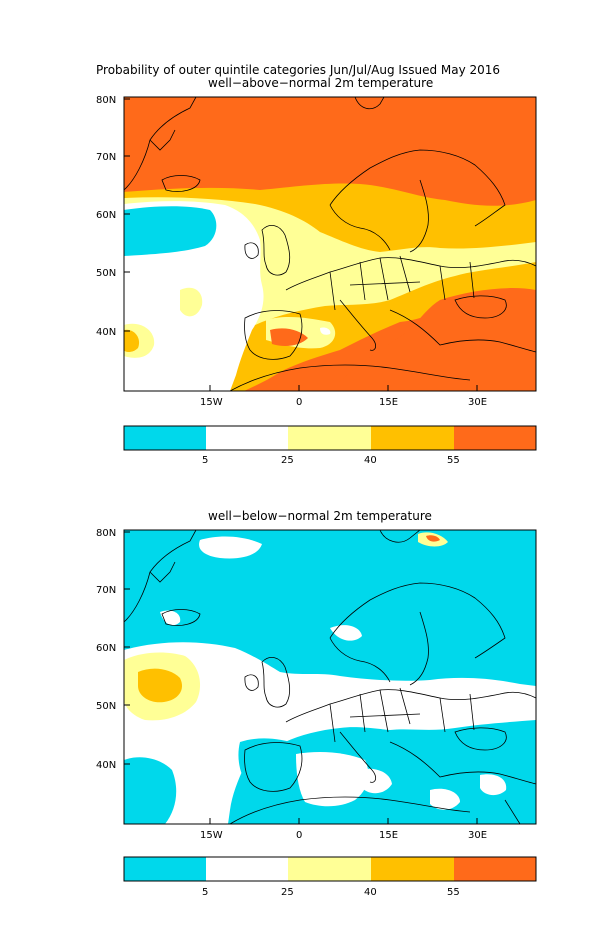  What do you see at coordinates (321, 83) in the screenshot?
I see `panel-1-subtitle: well−above−normal 2m temperature` at bounding box center [321, 83].